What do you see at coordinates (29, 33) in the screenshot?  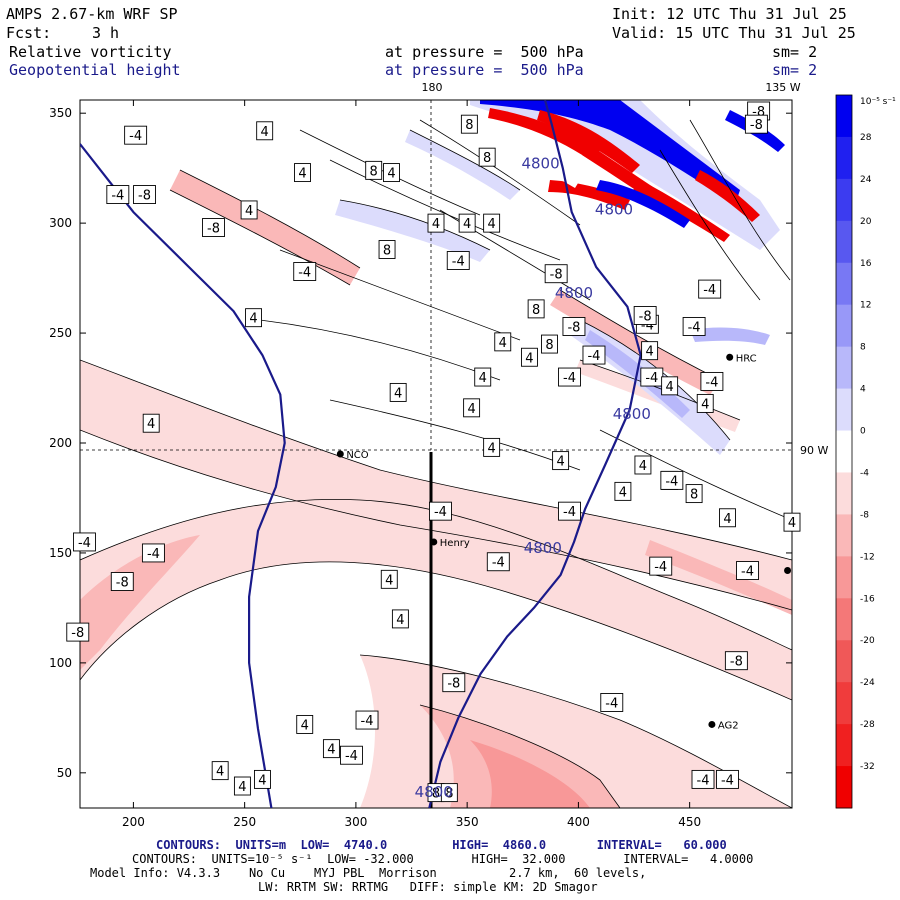 I see `forecast-label: Fcst:` at bounding box center [29, 33].